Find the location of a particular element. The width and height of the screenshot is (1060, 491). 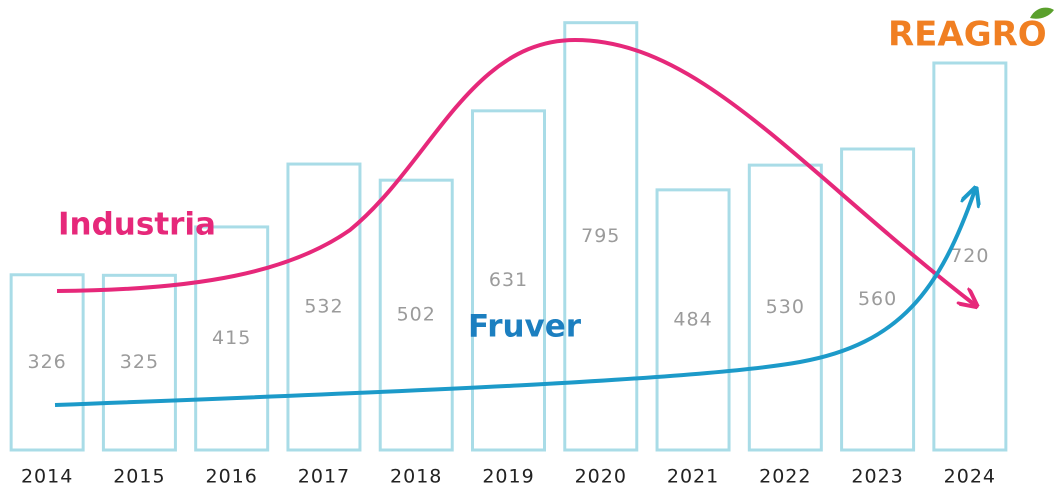

fruver-label: Fruver is located at coordinates (525, 327).